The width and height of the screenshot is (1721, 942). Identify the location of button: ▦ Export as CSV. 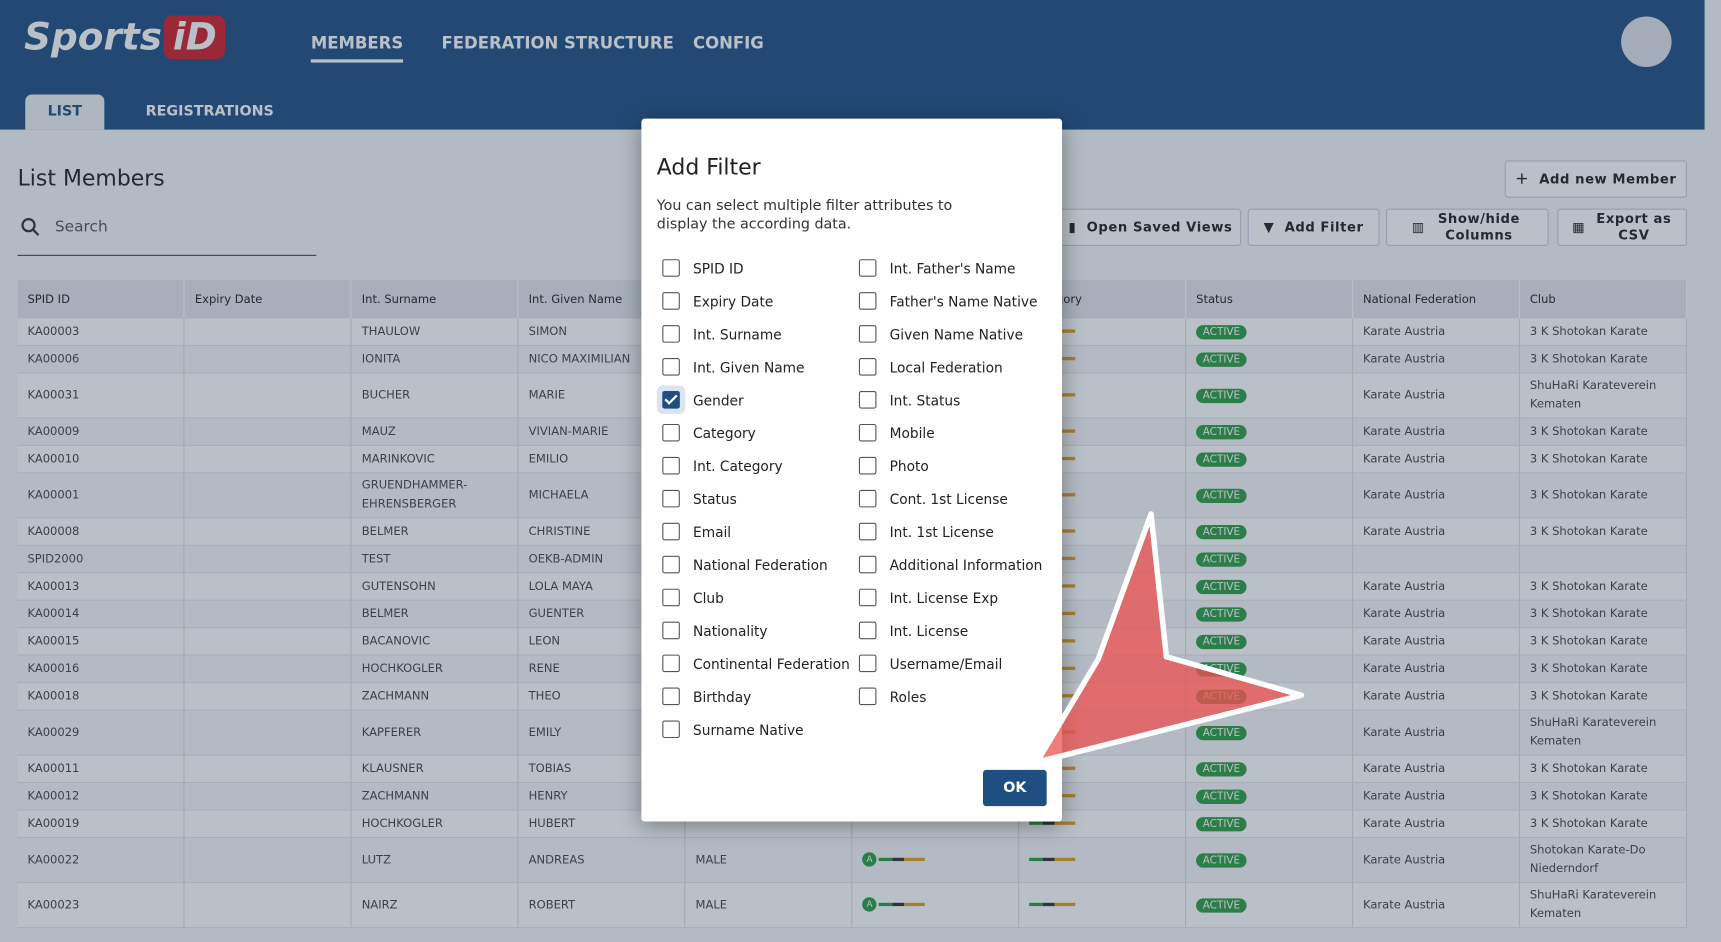
(1622, 227).